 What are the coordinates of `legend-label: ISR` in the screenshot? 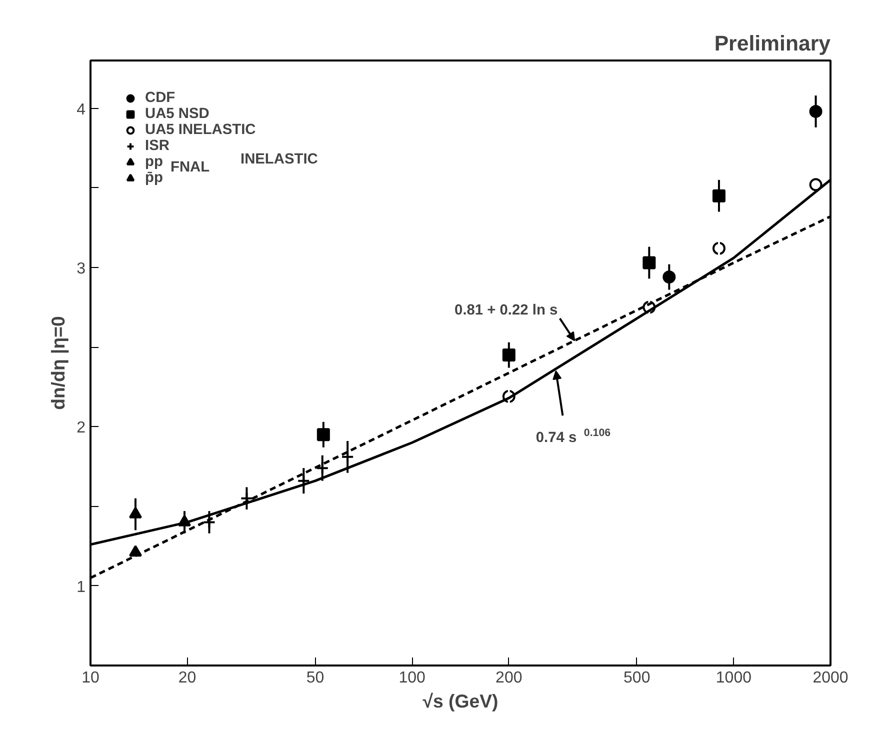 It's located at (157, 146).